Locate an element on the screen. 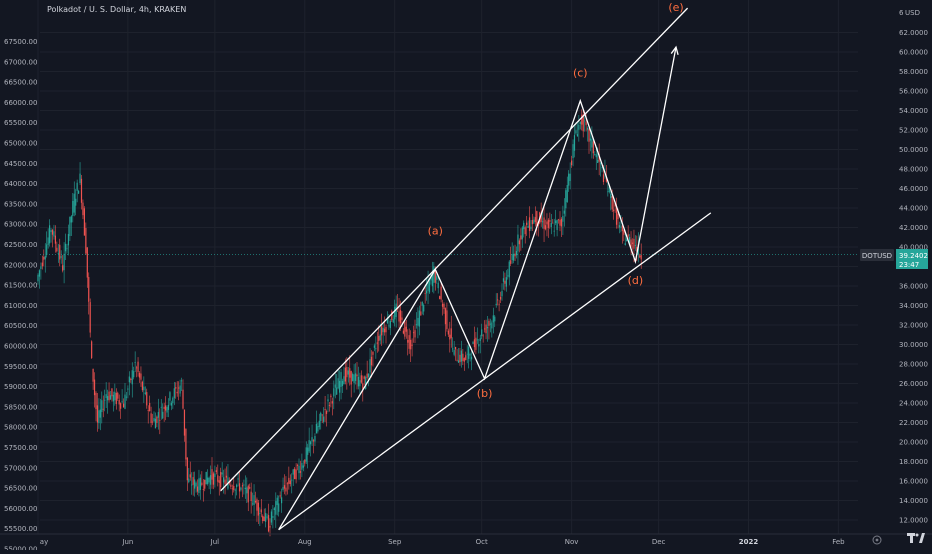 The image size is (932, 554). right-axis-tick-label: 36.0000 is located at coordinates (913, 287).